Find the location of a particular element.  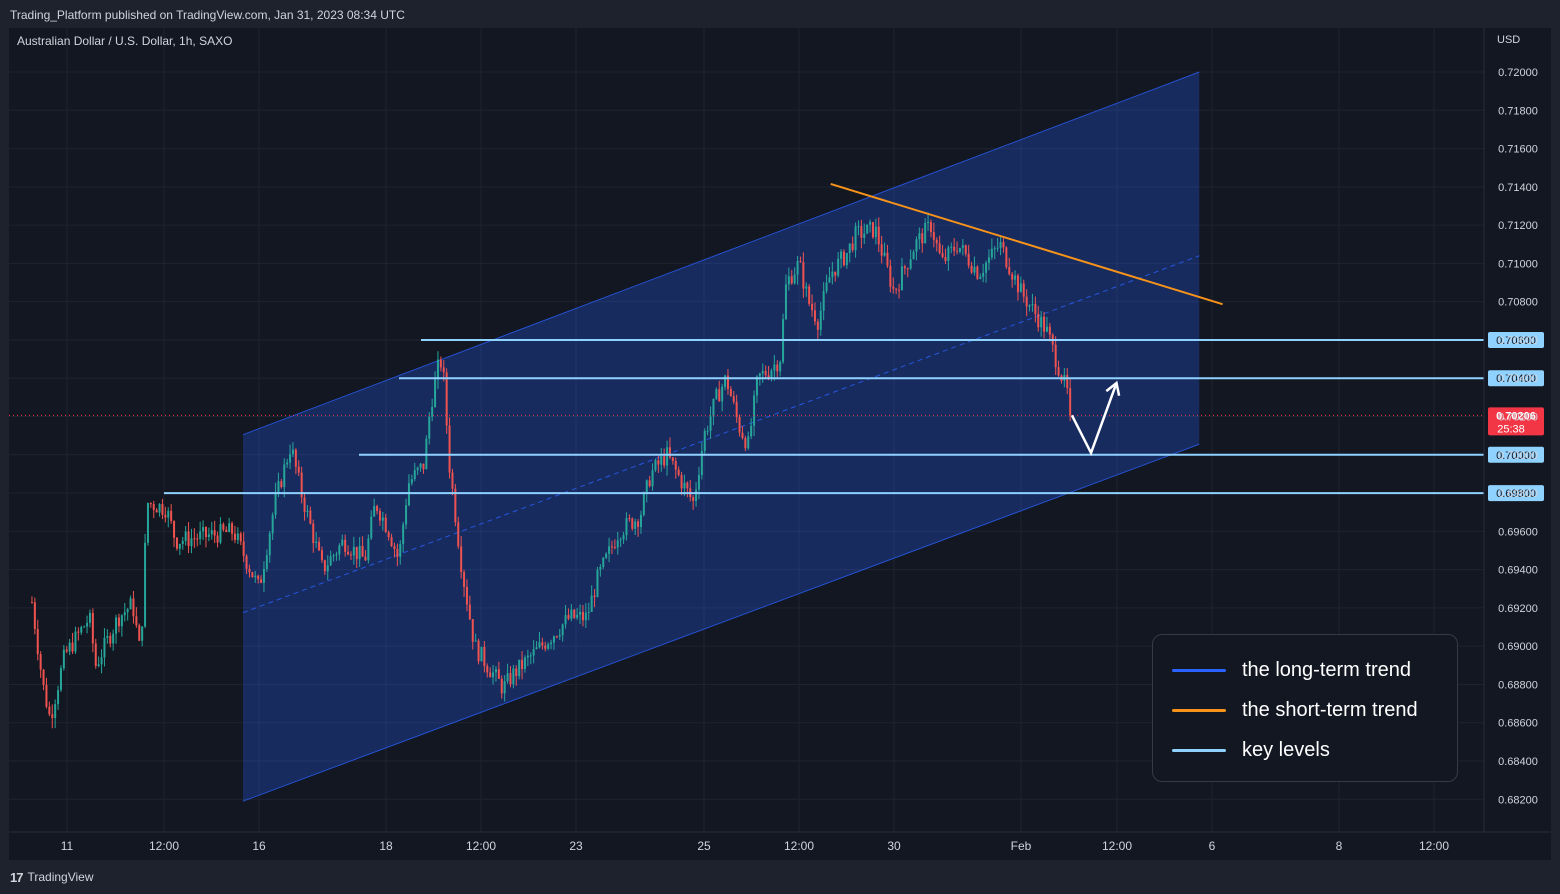

price-tick-label: 0.70200 is located at coordinates (1518, 418).